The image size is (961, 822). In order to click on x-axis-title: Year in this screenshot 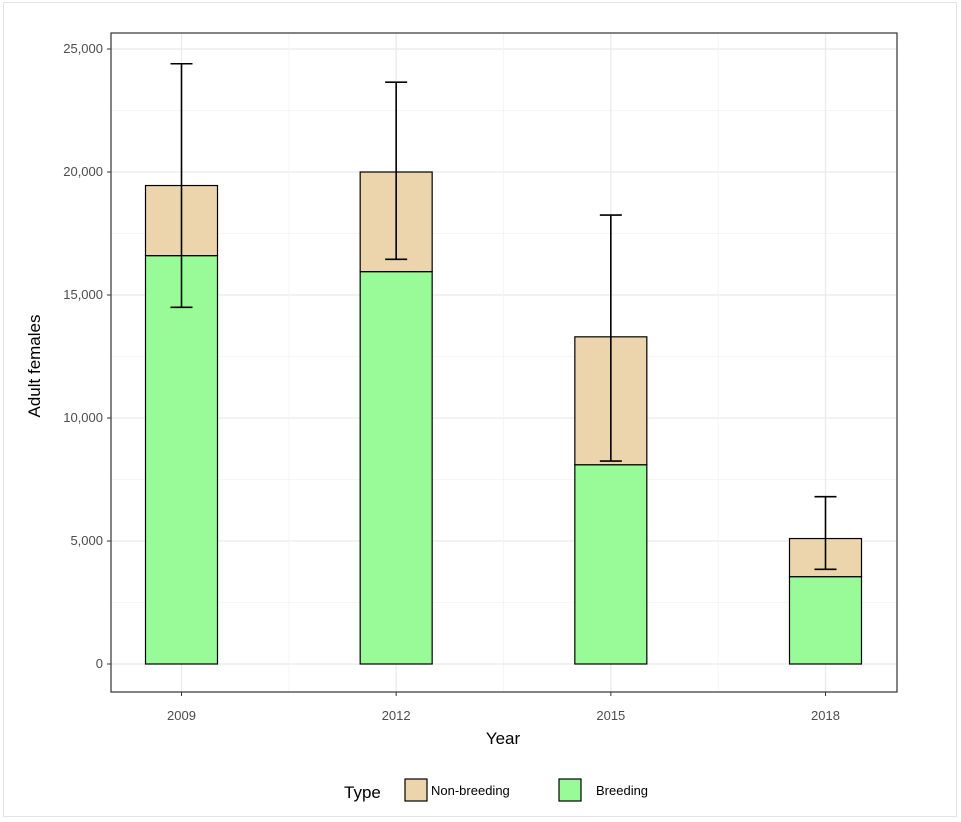, I will do `click(503, 738)`.